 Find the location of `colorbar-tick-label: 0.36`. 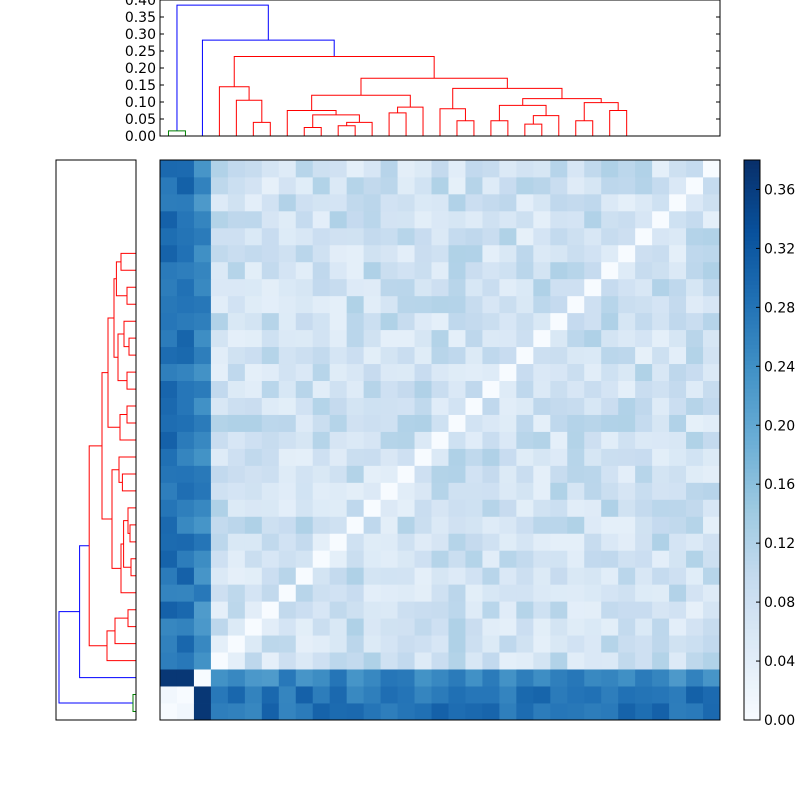

colorbar-tick-label: 0.36 is located at coordinates (779, 190).